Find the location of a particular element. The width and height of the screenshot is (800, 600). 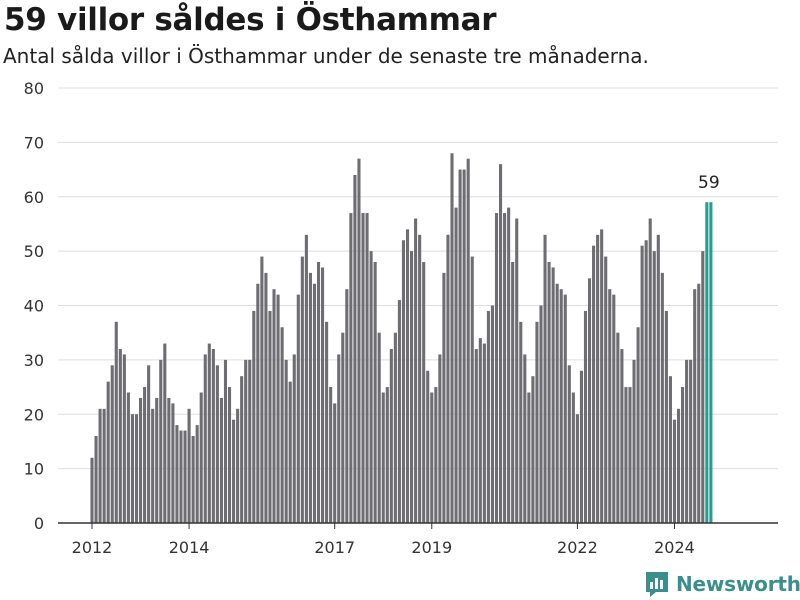

x-tick-label: 2012 is located at coordinates (92, 547).